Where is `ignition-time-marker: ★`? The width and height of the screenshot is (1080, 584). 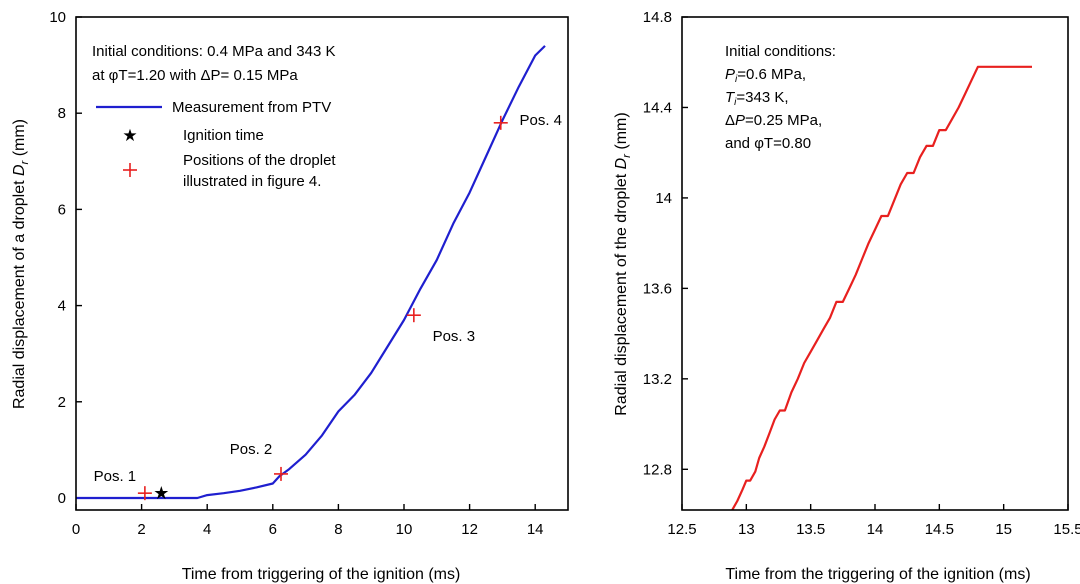
ignition-time-marker: ★ is located at coordinates (161, 493).